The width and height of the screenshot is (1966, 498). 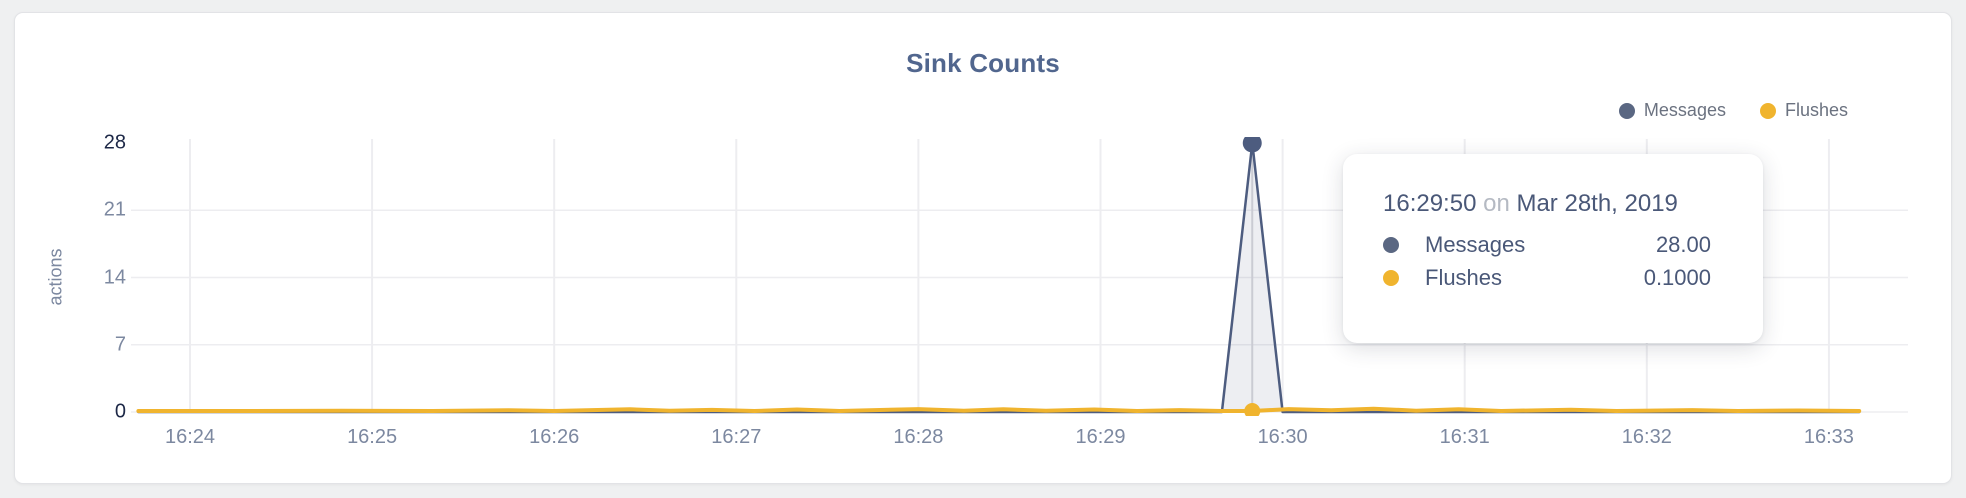 What do you see at coordinates (1646, 437) in the screenshot?
I see `x-tick-label: 16:32` at bounding box center [1646, 437].